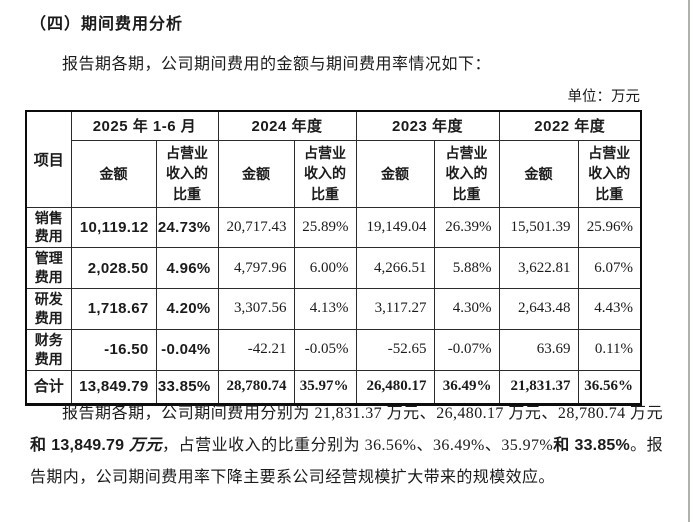 Image resolution: width=693 pixels, height=522 pixels. What do you see at coordinates (466, 387) in the screenshot?
I see `ratio-cell: 36.49%` at bounding box center [466, 387].